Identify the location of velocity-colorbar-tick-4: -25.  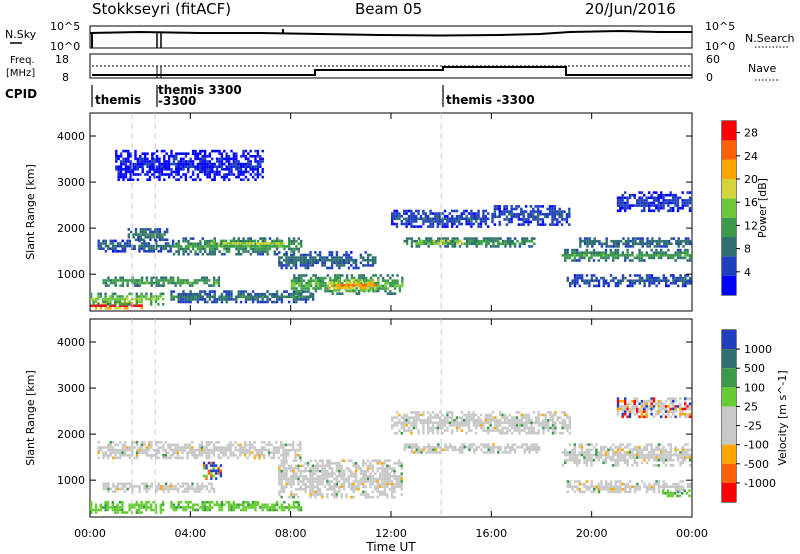
(753, 426).